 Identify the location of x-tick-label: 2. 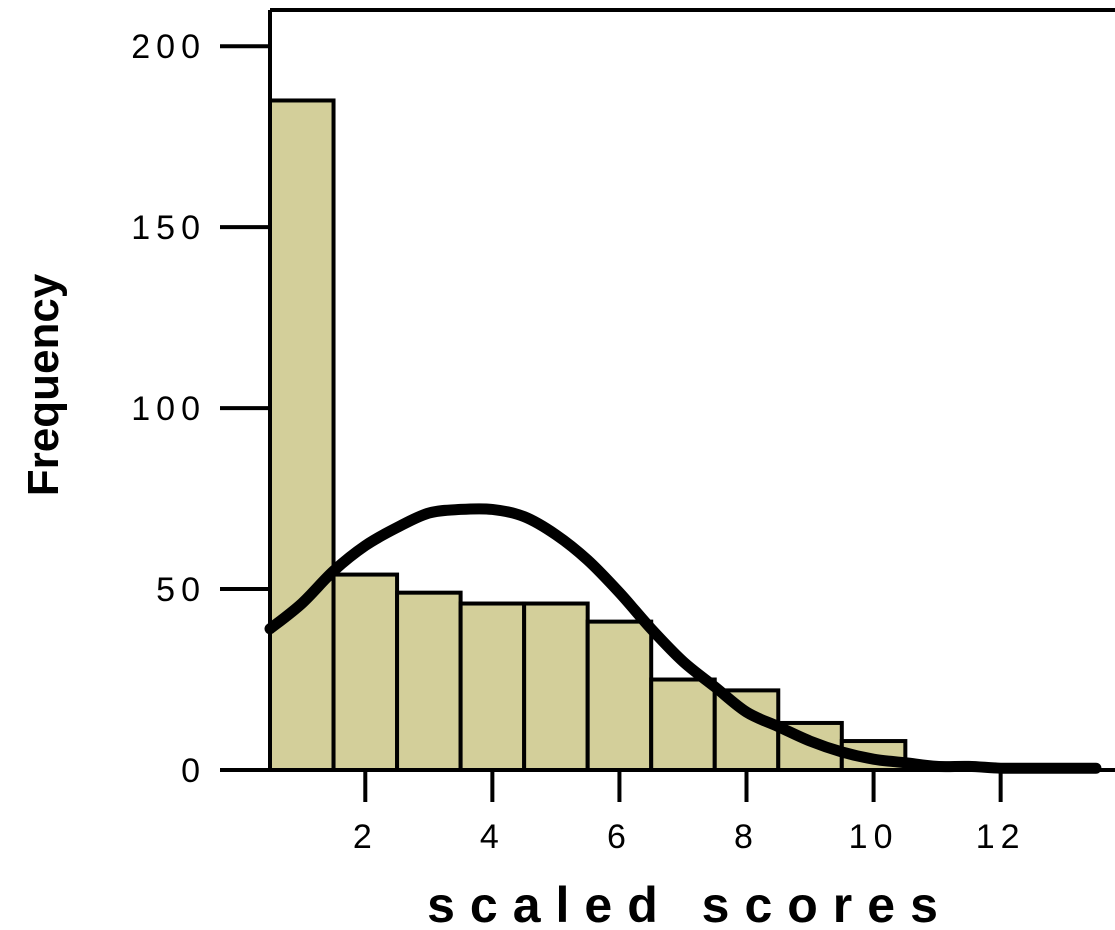
(365, 837).